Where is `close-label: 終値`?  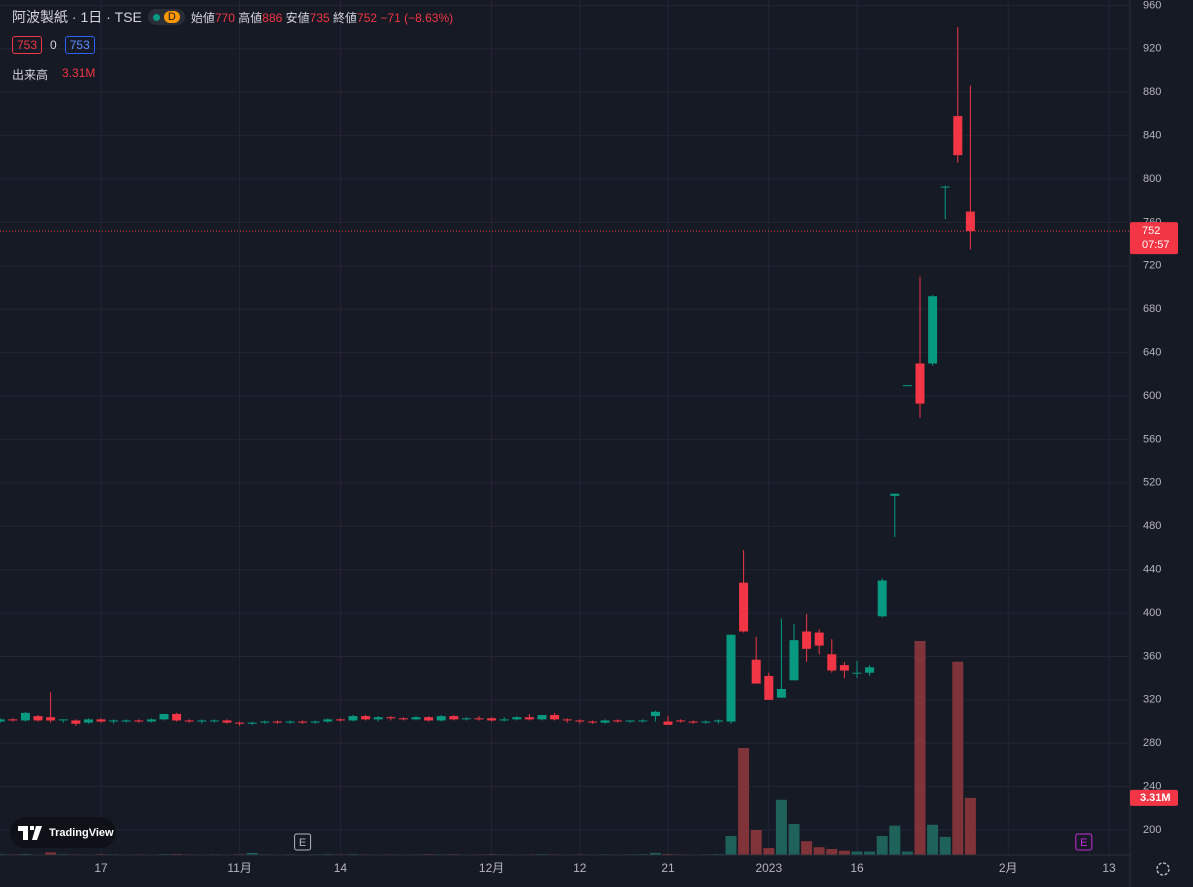 close-label: 終値 is located at coordinates (345, 17).